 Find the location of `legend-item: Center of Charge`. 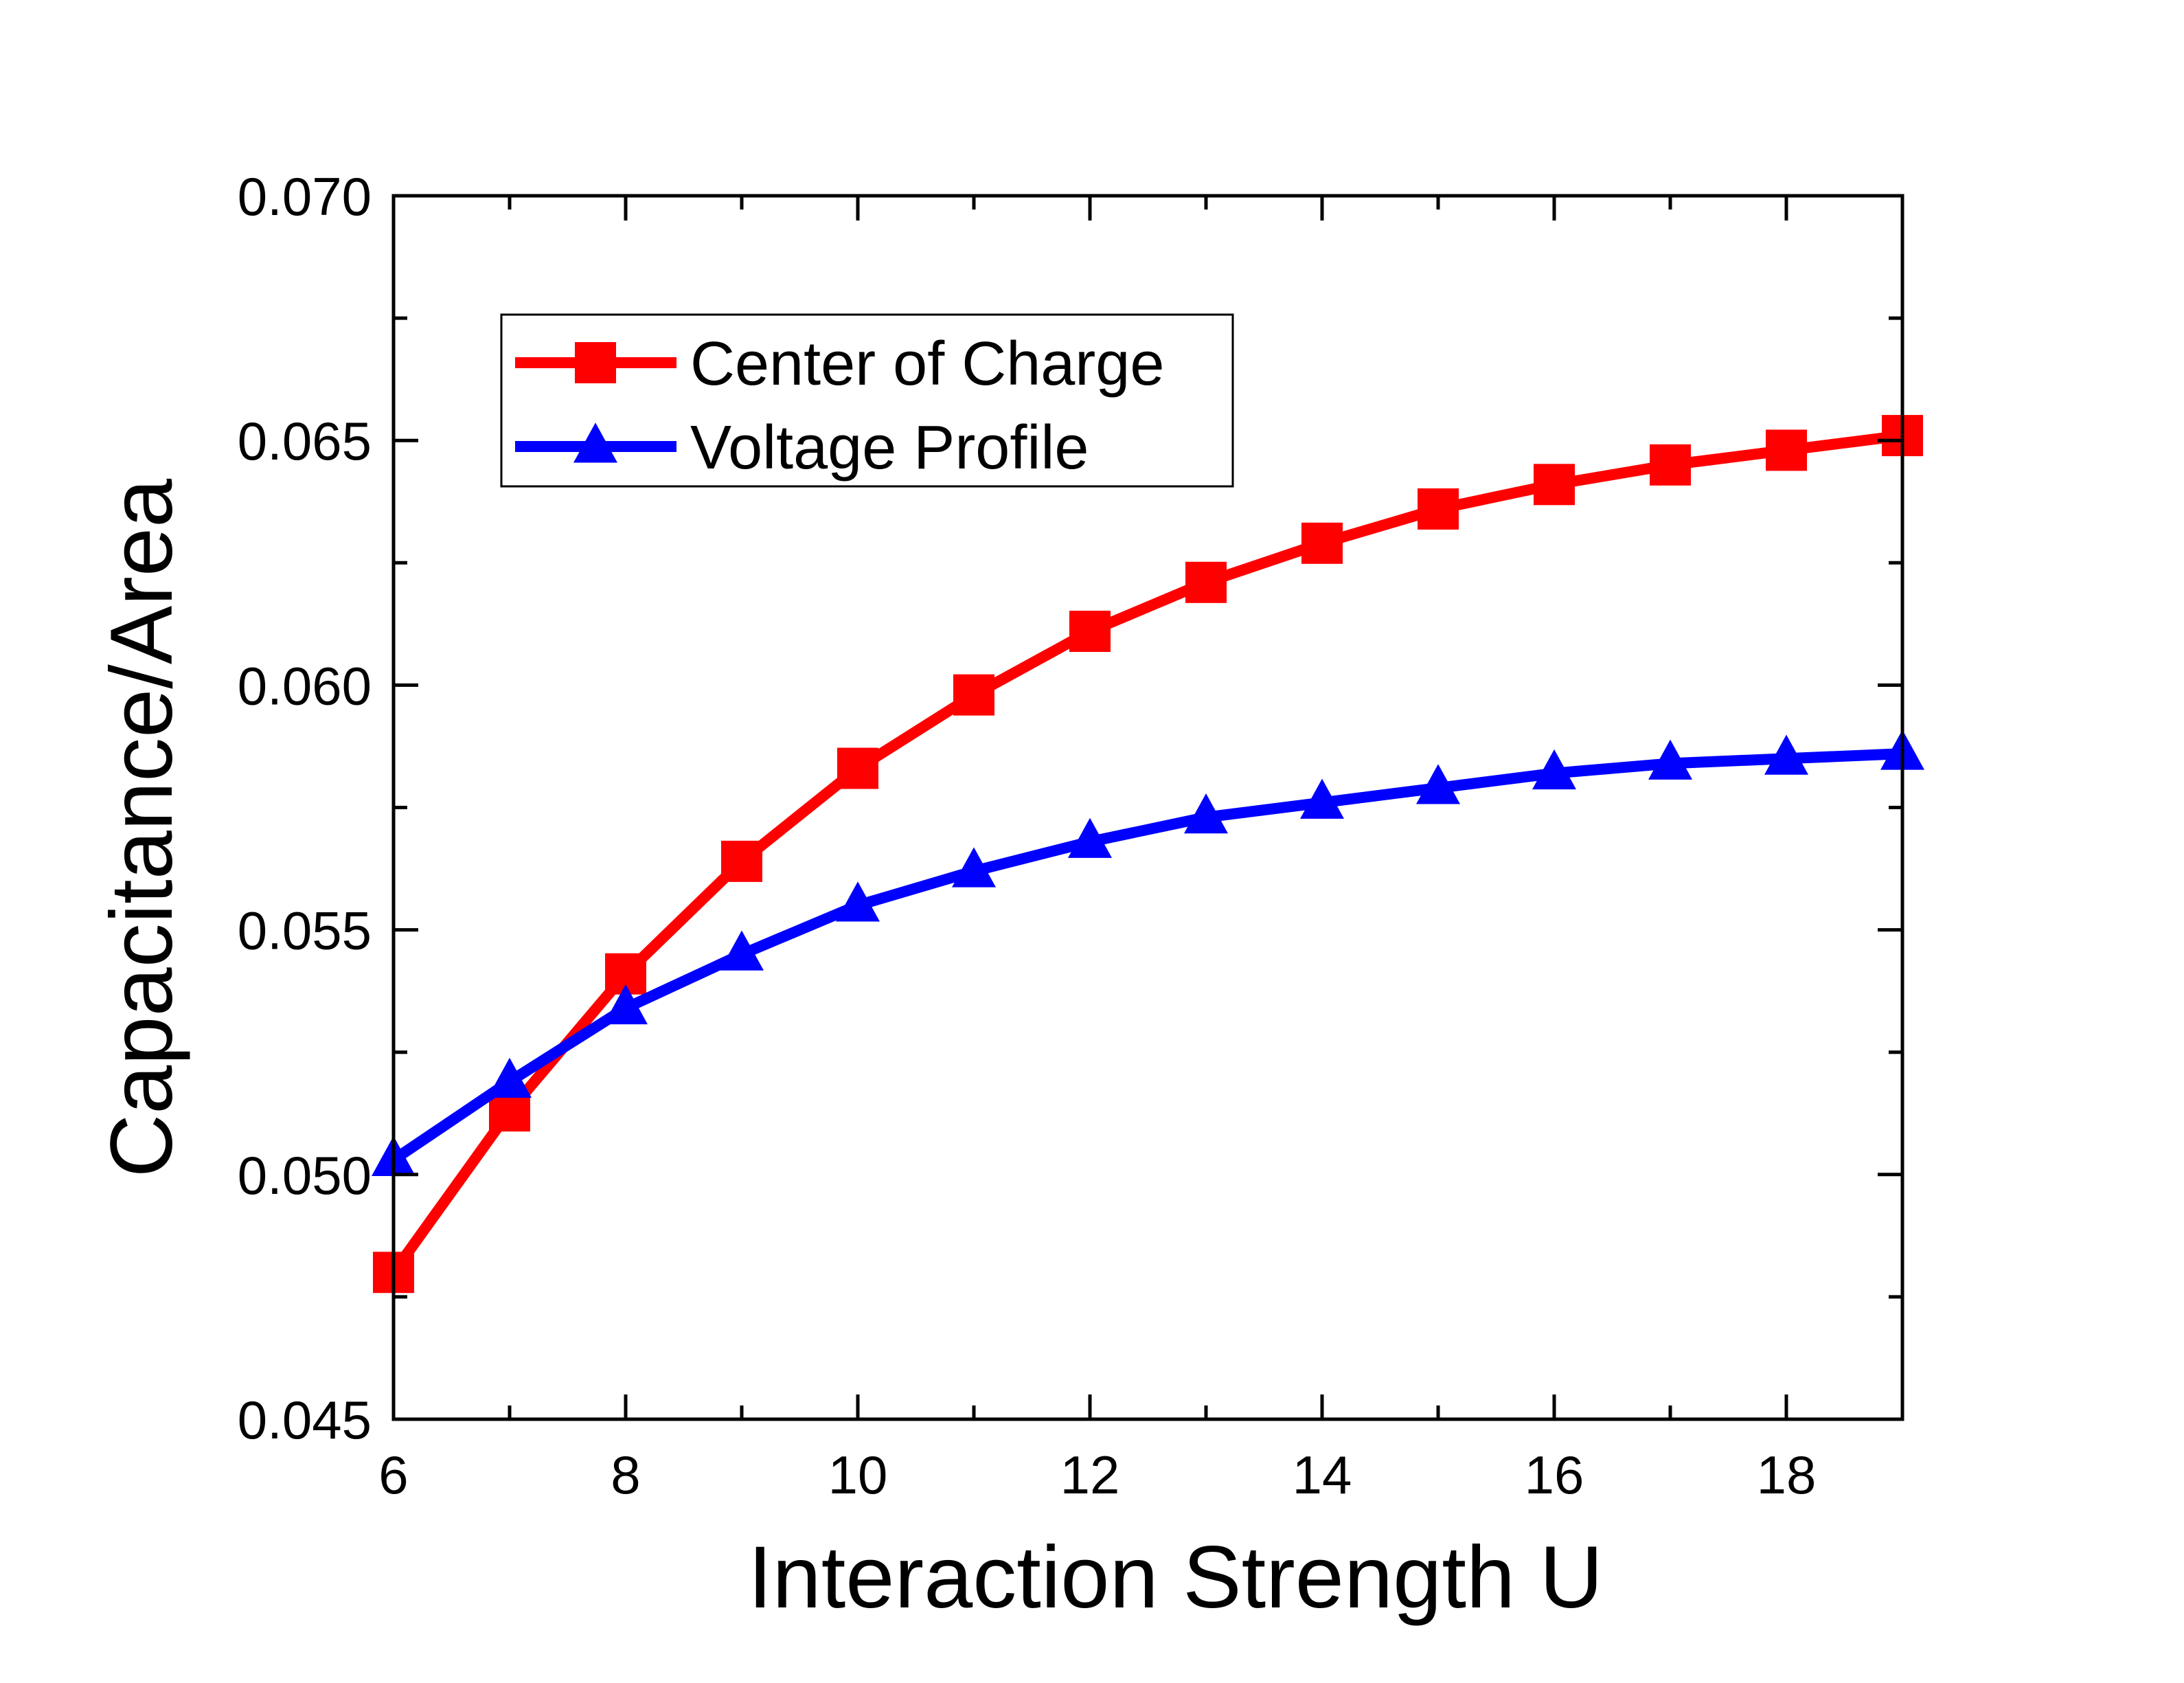

legend-item: Center of Charge is located at coordinates (839, 364).